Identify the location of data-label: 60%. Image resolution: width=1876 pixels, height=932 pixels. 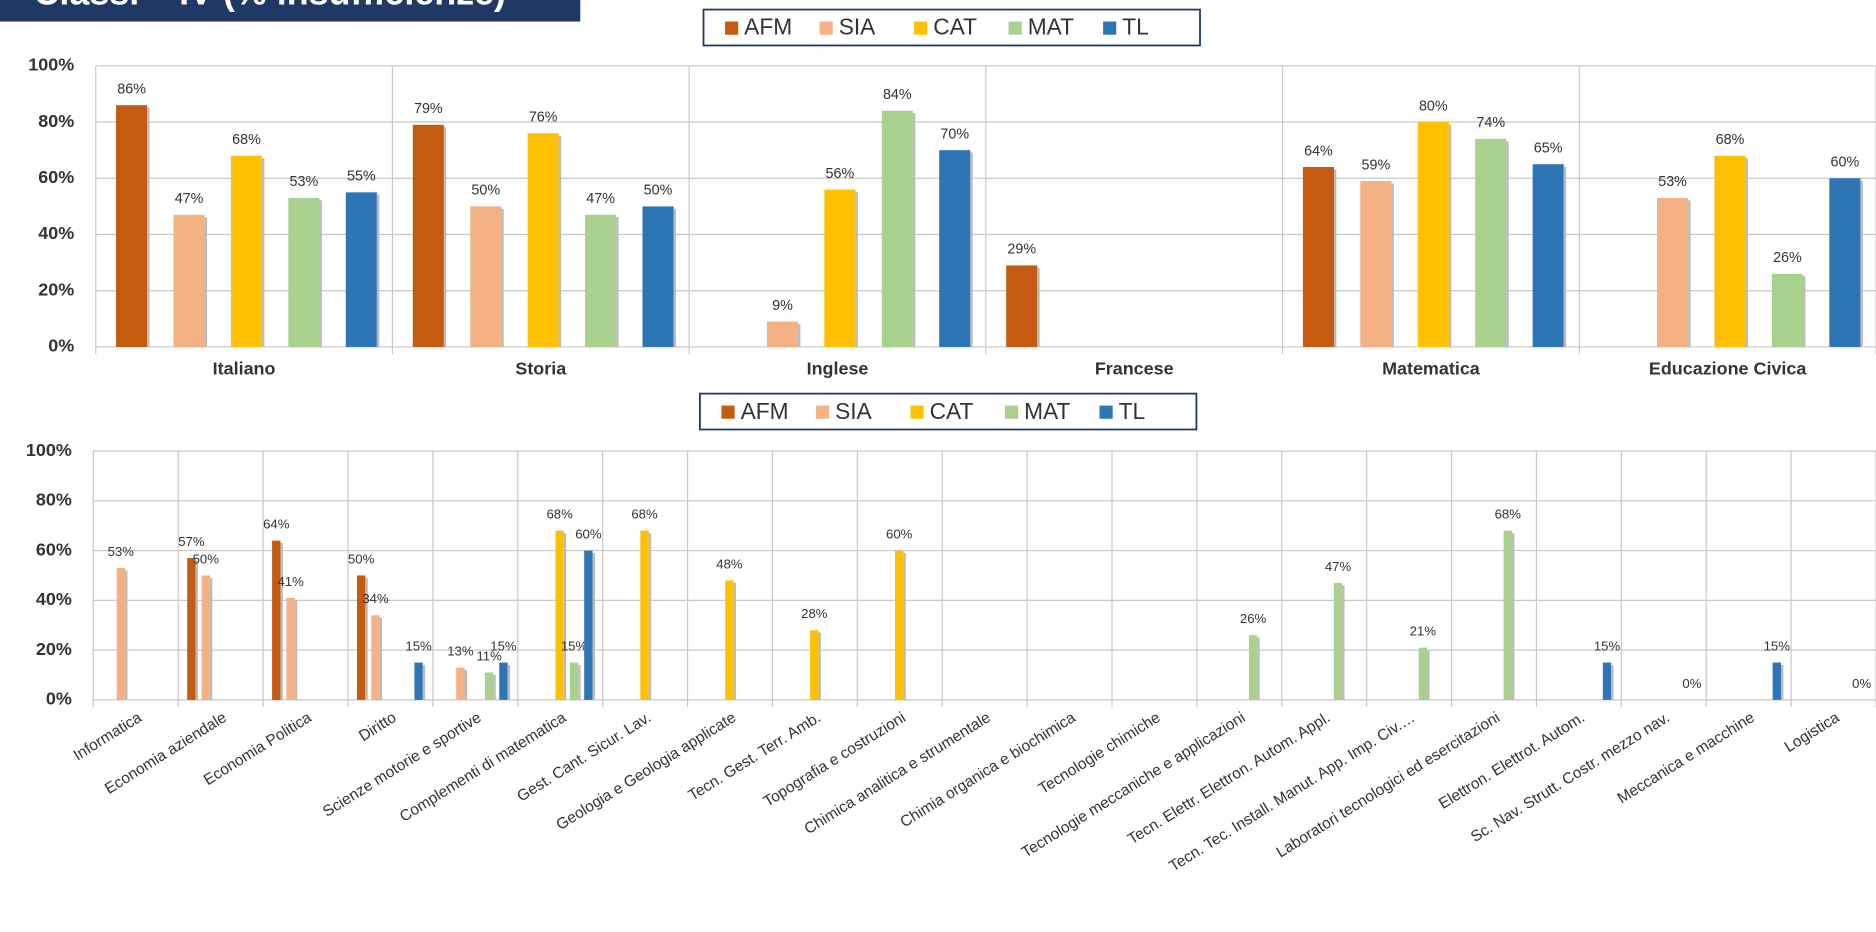
(899, 534).